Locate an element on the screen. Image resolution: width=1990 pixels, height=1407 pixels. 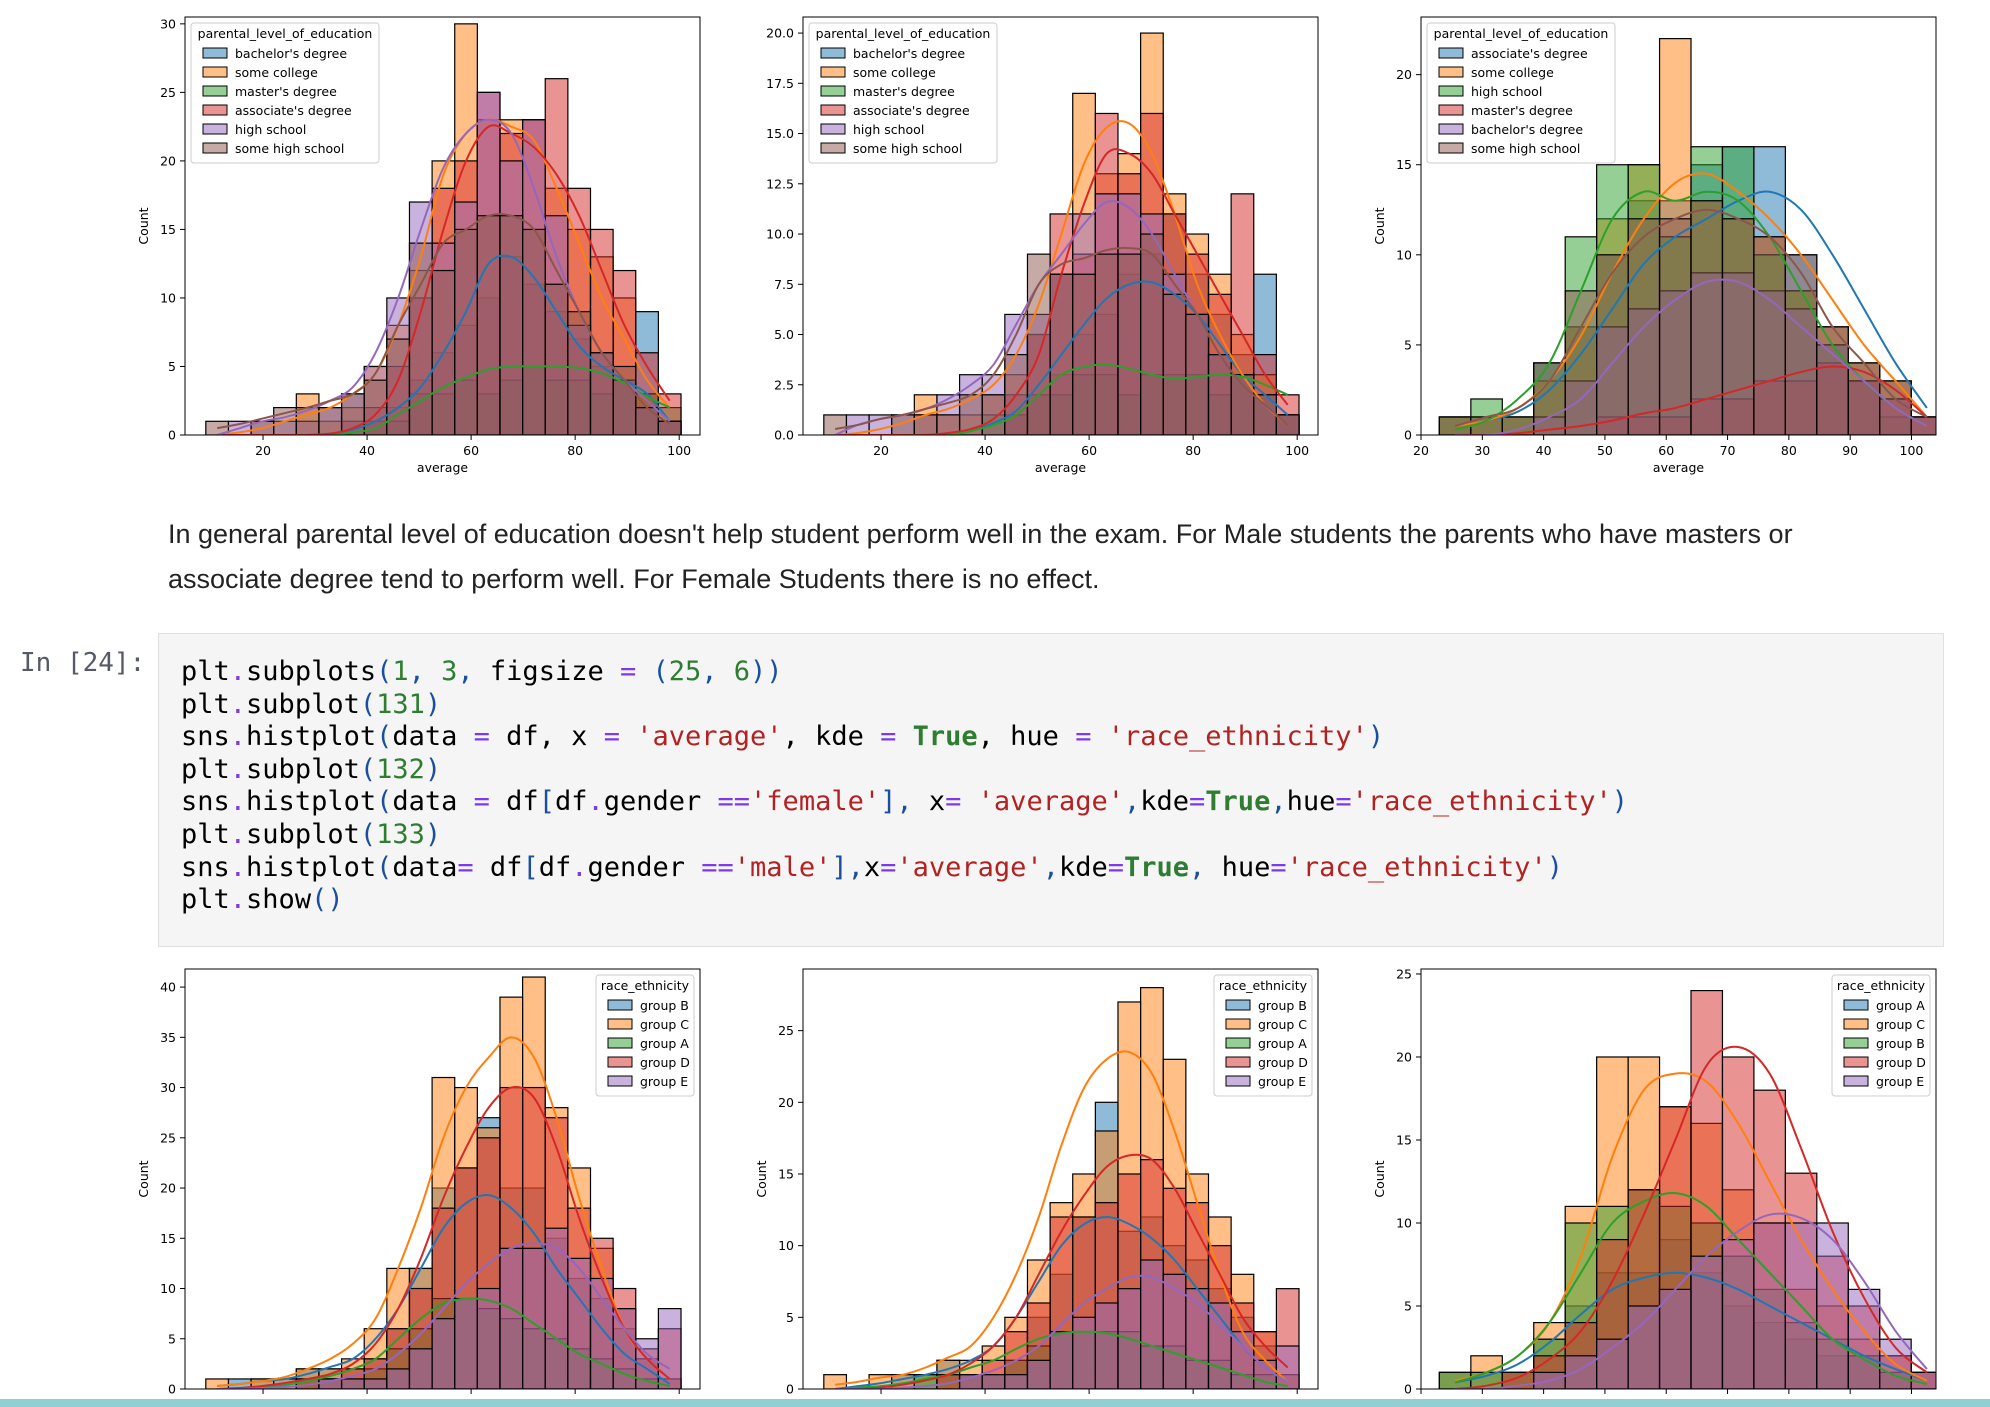
y-axis-label: Count is located at coordinates (143, 1178).